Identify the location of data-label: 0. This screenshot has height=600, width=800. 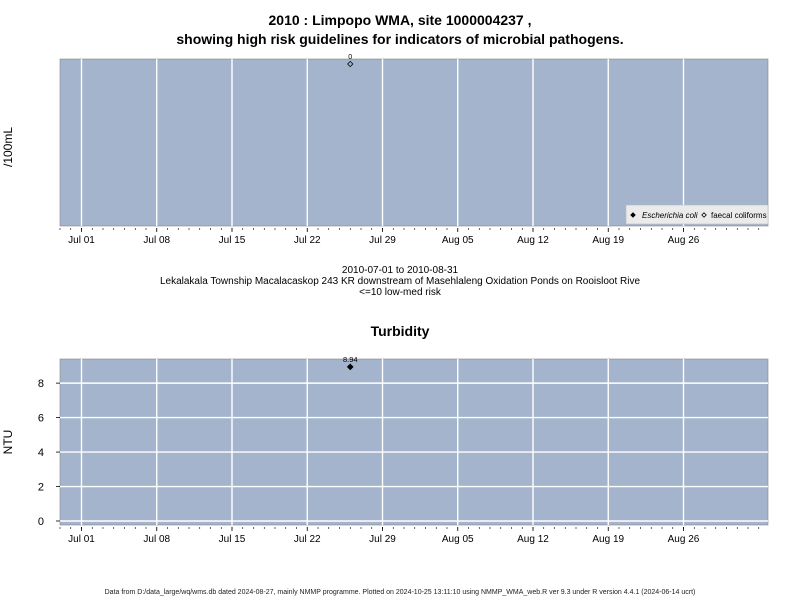
(350, 57).